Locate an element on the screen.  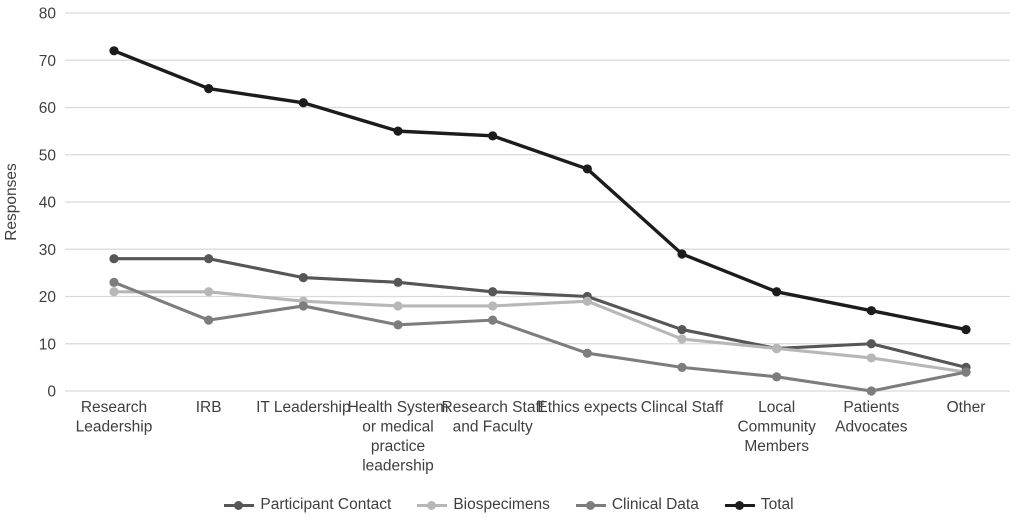
y-tick-label: 80 is located at coordinates (48, 14).